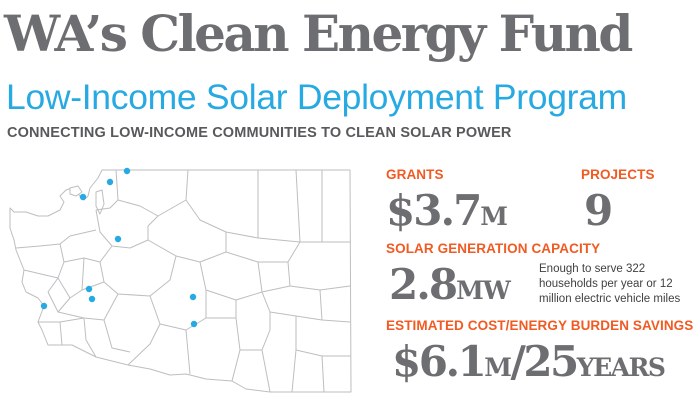 Image resolution: width=700 pixels, height=400 pixels. I want to click on projects-label: PROJECTS, so click(618, 174).